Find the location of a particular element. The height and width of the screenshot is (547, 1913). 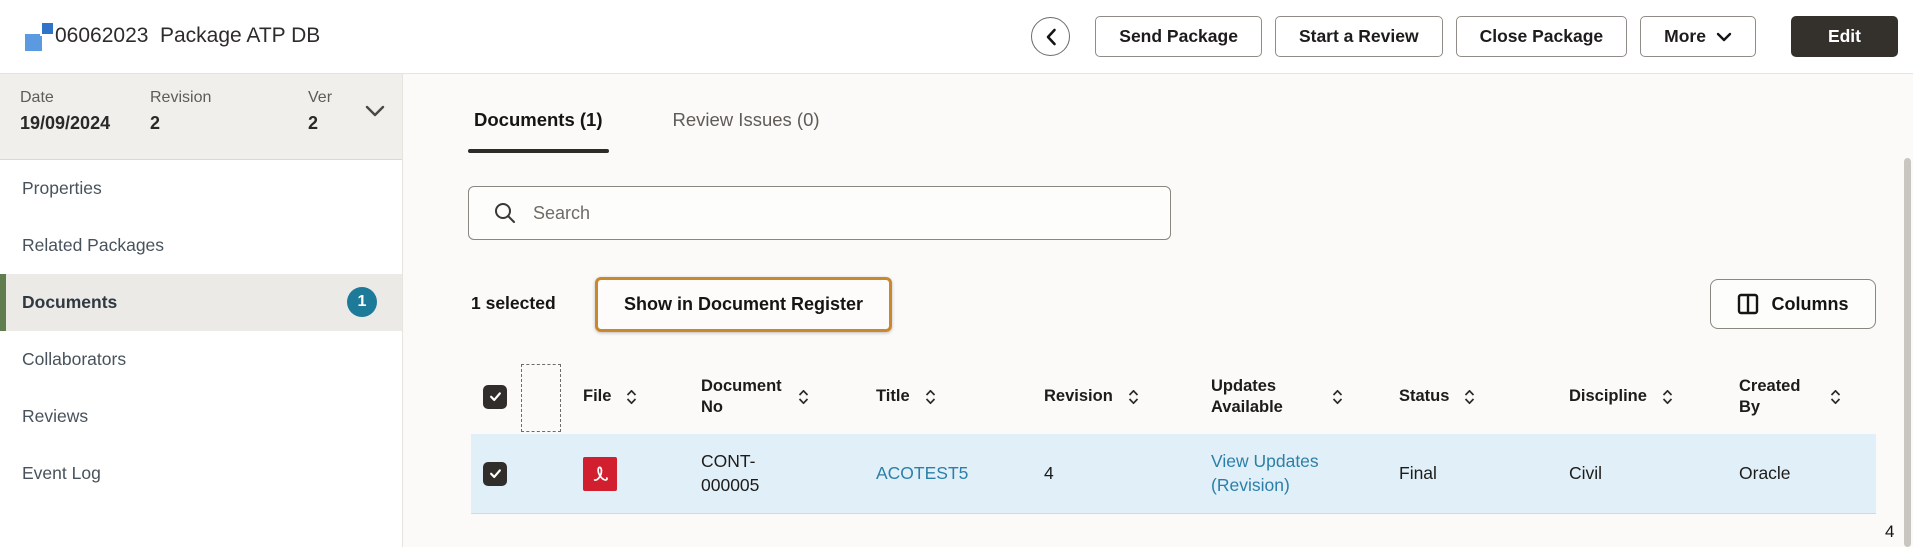

tab-bar: Documents (1) Review Issues (0) is located at coordinates (647, 131).